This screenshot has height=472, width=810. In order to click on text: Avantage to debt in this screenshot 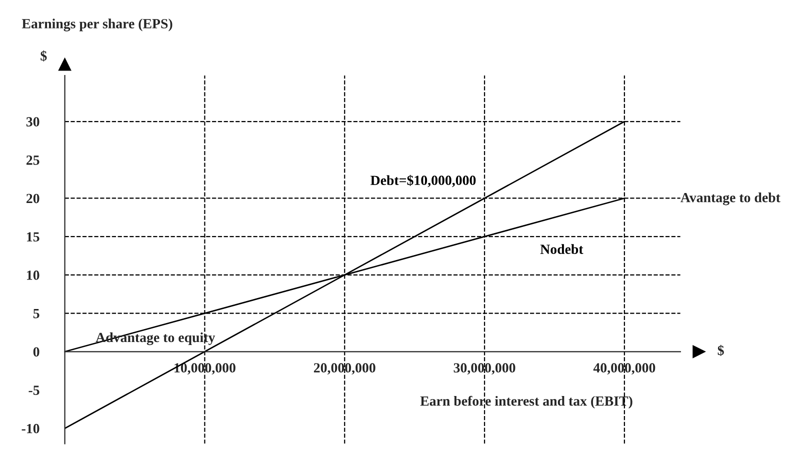, I will do `click(730, 199)`.